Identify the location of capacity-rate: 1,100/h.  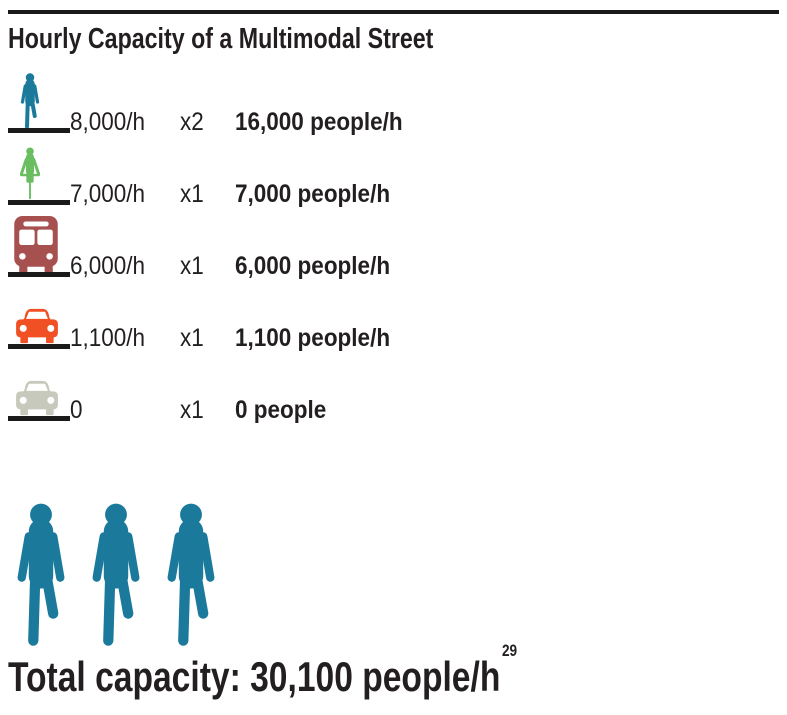
(108, 338).